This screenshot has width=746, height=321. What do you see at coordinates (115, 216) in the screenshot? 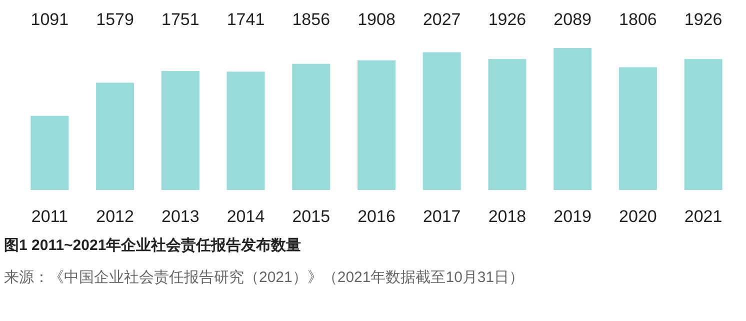
I see `x-tick-label: 2012` at bounding box center [115, 216].